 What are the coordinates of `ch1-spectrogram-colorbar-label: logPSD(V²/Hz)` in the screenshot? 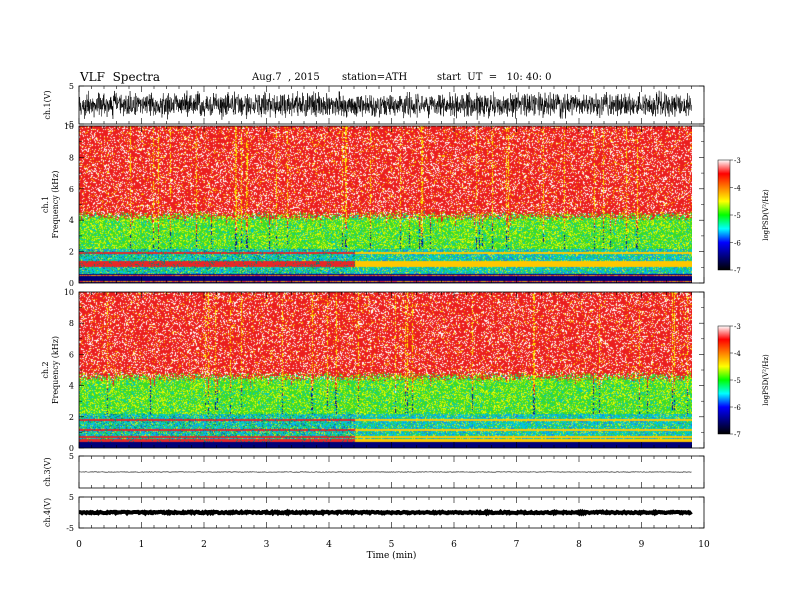 It's located at (766, 215).